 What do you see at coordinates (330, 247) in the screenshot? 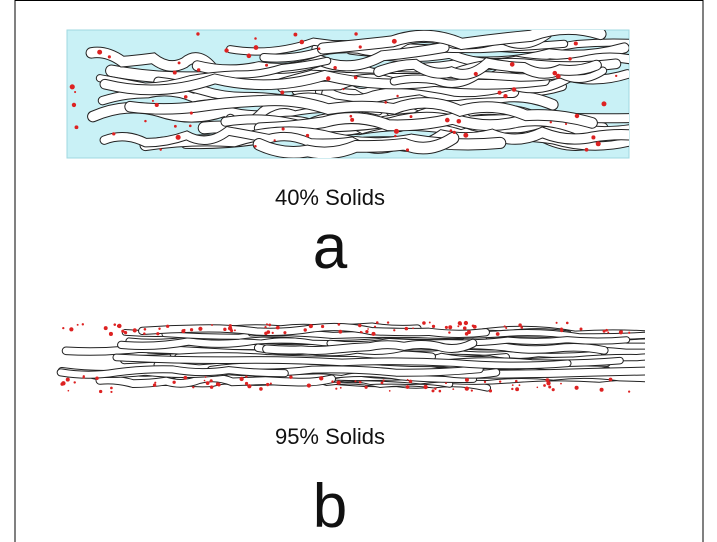
I see `panel-letter: a` at bounding box center [330, 247].